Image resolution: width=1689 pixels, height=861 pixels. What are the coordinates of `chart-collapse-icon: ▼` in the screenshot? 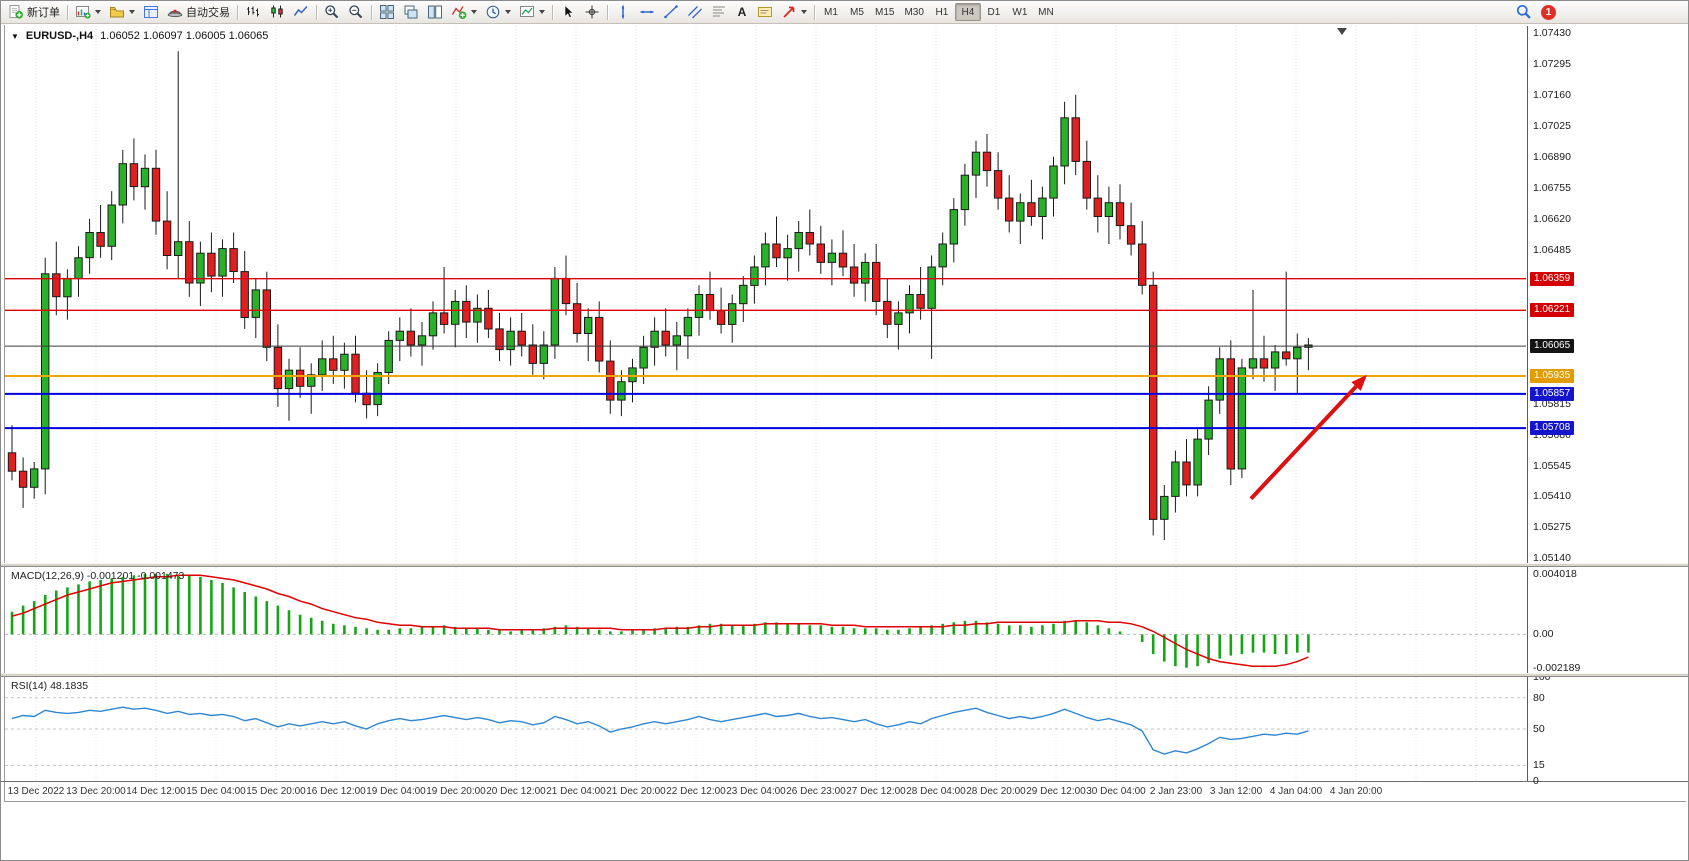 It's located at (15, 36).